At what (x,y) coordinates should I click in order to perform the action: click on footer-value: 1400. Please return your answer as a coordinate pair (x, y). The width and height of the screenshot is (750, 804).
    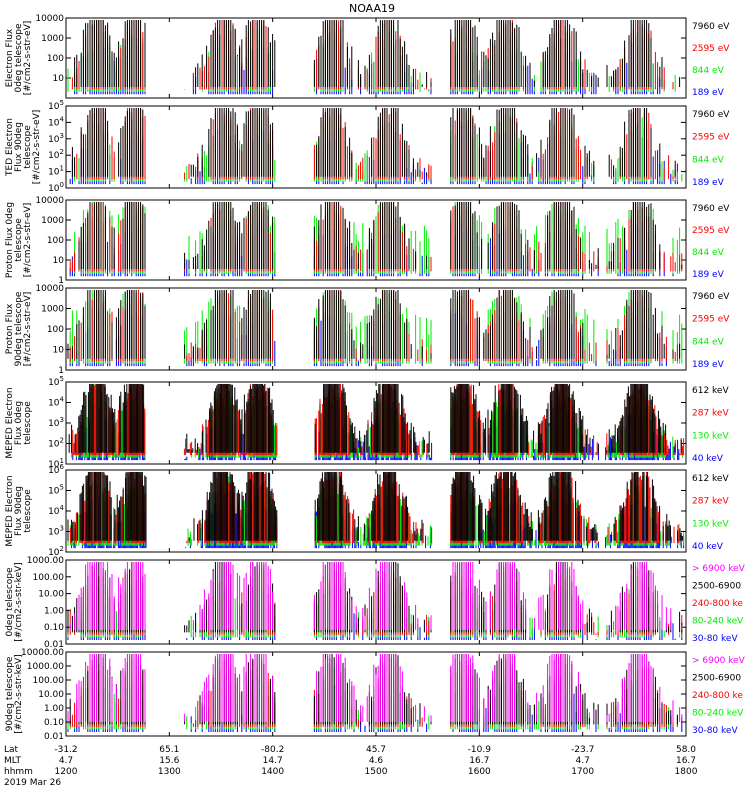
    Looking at the image, I should click on (272, 772).